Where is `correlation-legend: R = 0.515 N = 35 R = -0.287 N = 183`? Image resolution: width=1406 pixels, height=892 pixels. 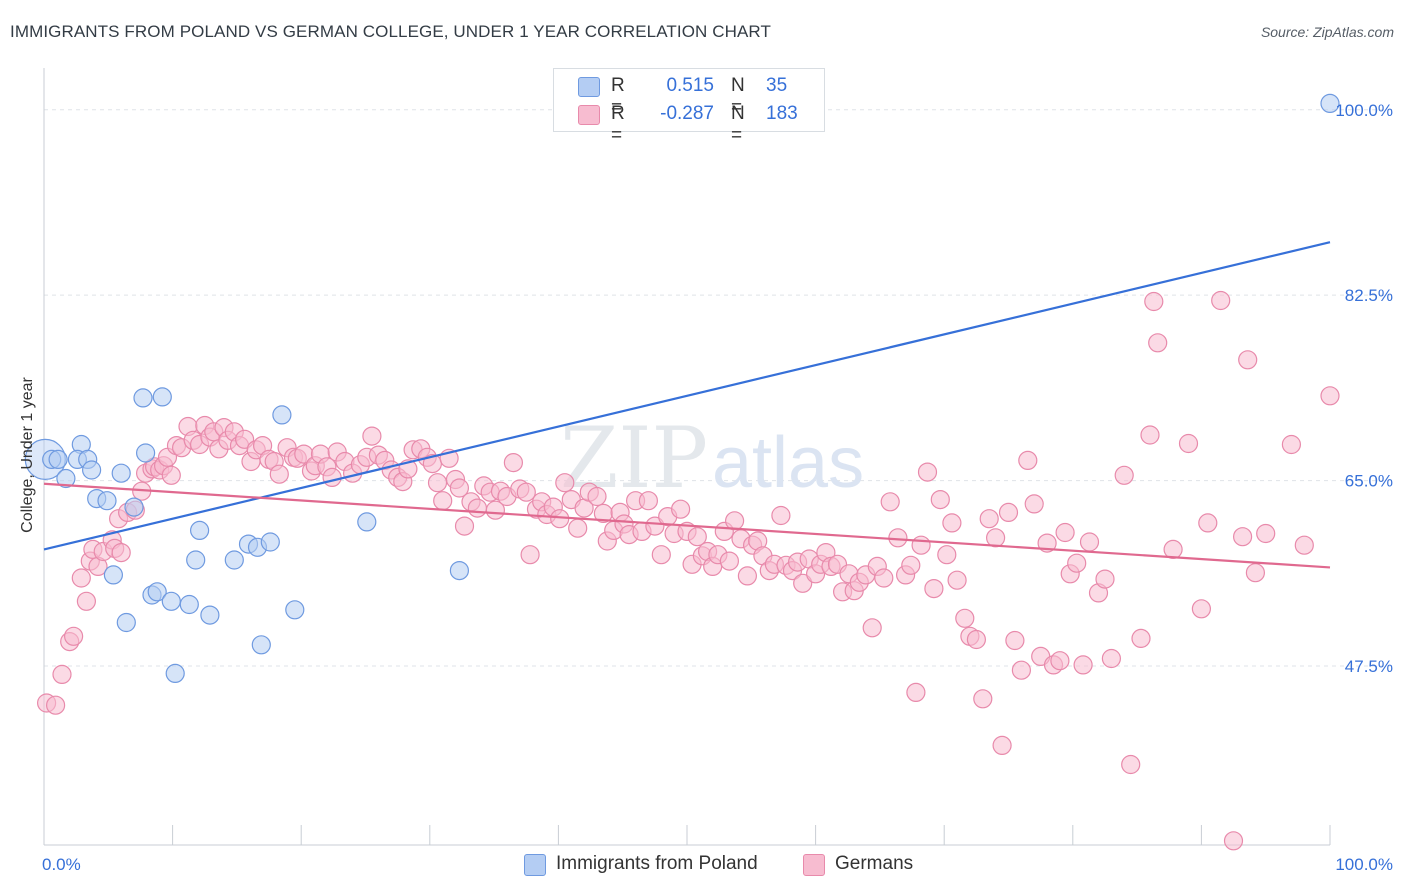 correlation-legend: R = 0.515 N = 35 R = -0.287 N = 183 is located at coordinates (689, 107).